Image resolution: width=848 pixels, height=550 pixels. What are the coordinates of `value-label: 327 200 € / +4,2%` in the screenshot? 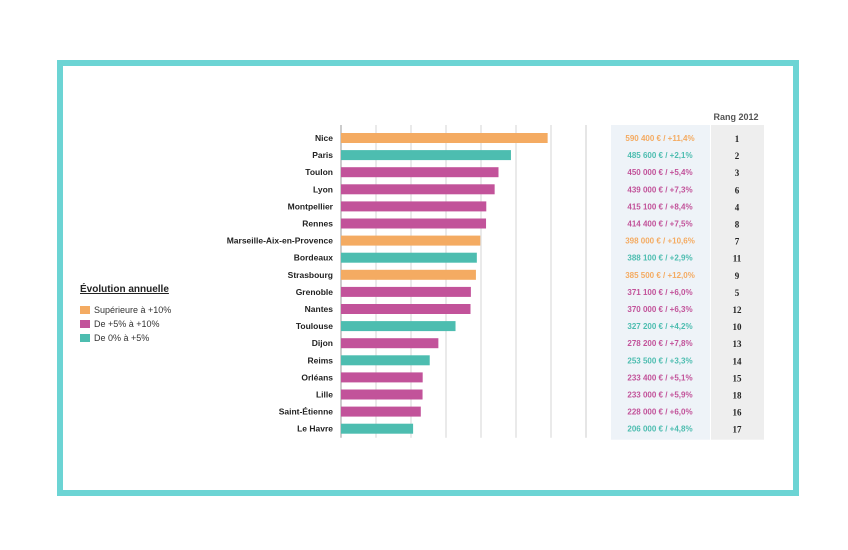 It's located at (659, 326).